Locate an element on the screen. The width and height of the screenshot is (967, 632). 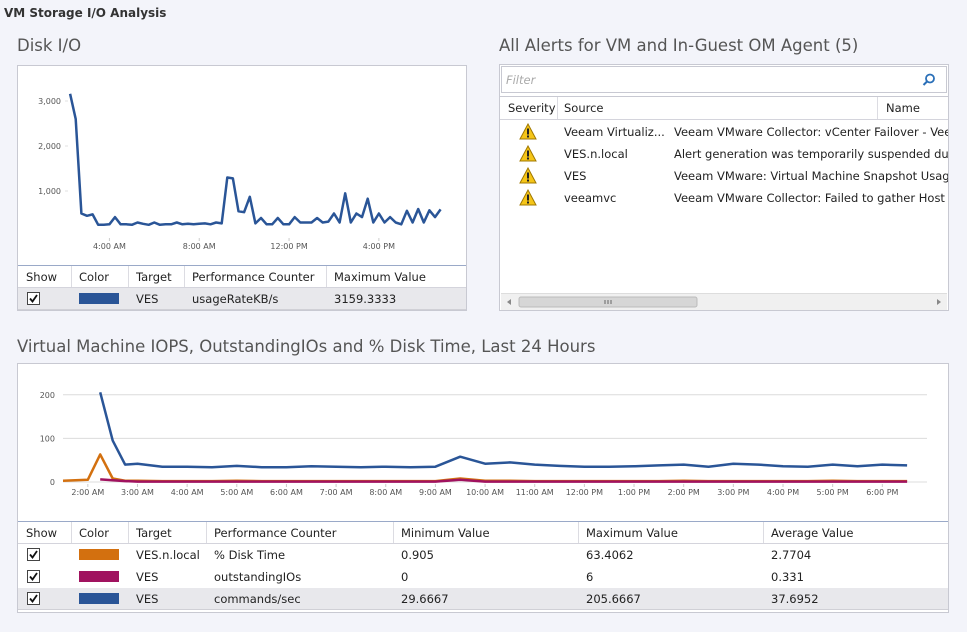
cell-text: 0 is located at coordinates (405, 577).